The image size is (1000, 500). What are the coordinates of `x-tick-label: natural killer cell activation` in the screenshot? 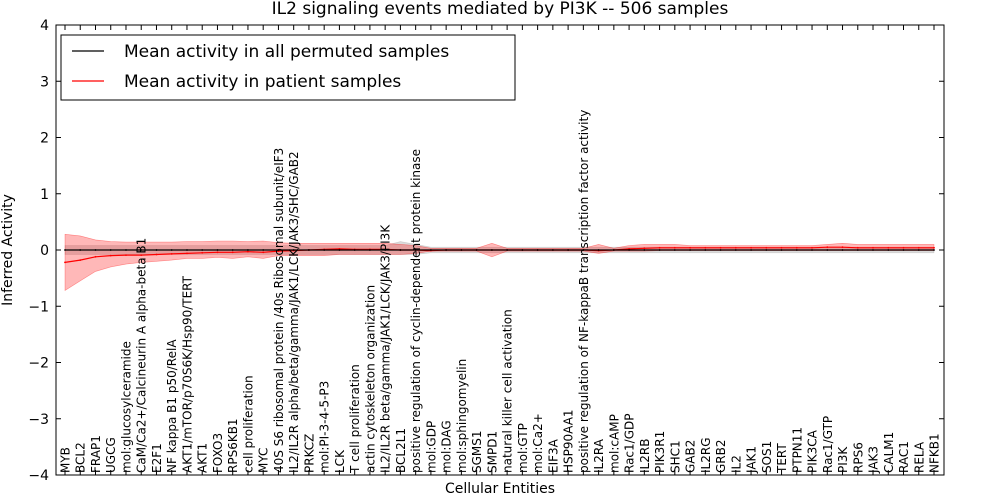 It's located at (508, 391).